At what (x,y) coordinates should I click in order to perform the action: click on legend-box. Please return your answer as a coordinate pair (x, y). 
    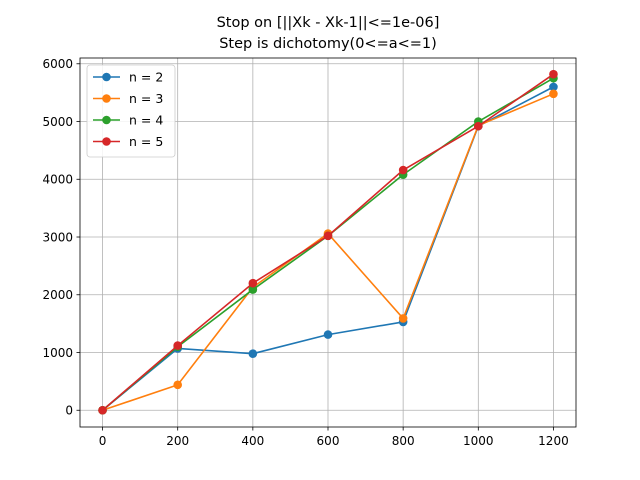
    Looking at the image, I should click on (131, 111).